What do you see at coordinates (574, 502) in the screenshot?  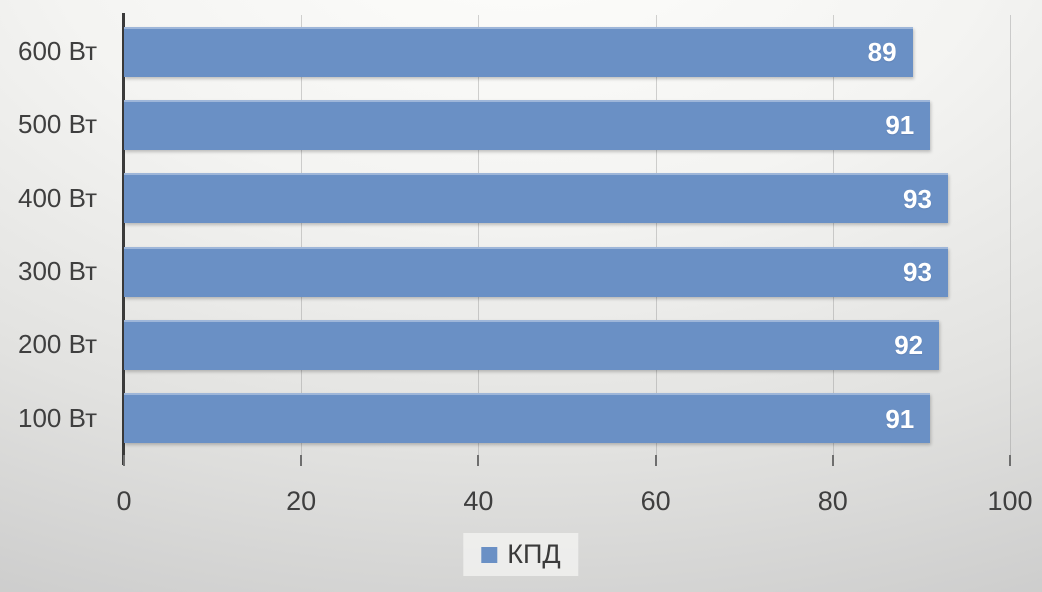 I see `x-axis-tick-labels: 0 20 40 60 80 100` at bounding box center [574, 502].